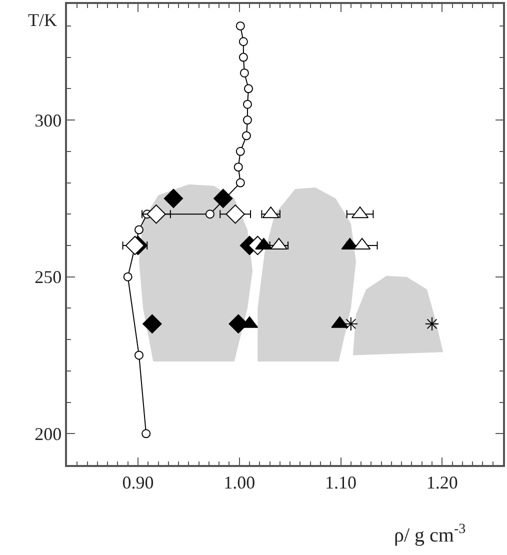 The width and height of the screenshot is (507, 555). Describe the element at coordinates (138, 482) in the screenshot. I see `x-tick-label: 0.90` at that location.